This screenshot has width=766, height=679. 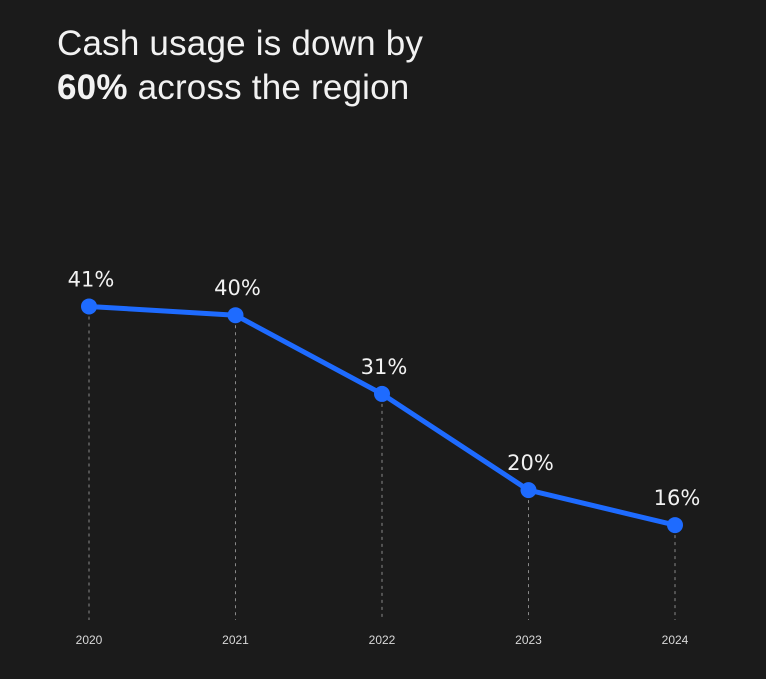 What do you see at coordinates (237, 288) in the screenshot?
I see `data-label-2021: 40%` at bounding box center [237, 288].